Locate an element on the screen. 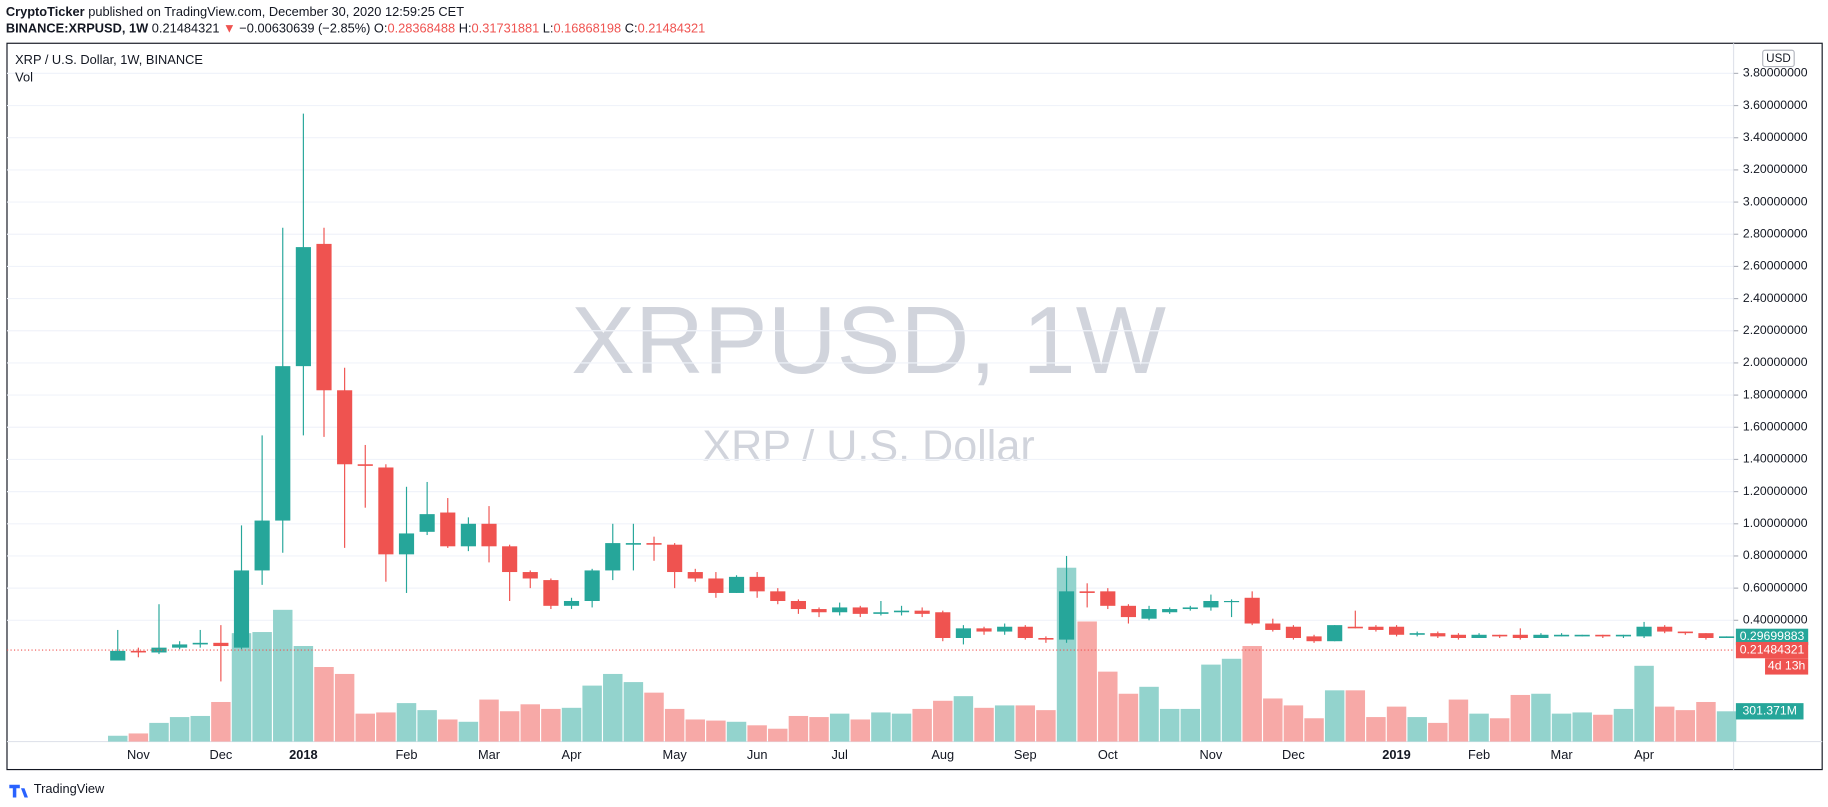 Image resolution: width=1828 pixels, height=807 pixels. countdown-box is located at coordinates (1787, 666).